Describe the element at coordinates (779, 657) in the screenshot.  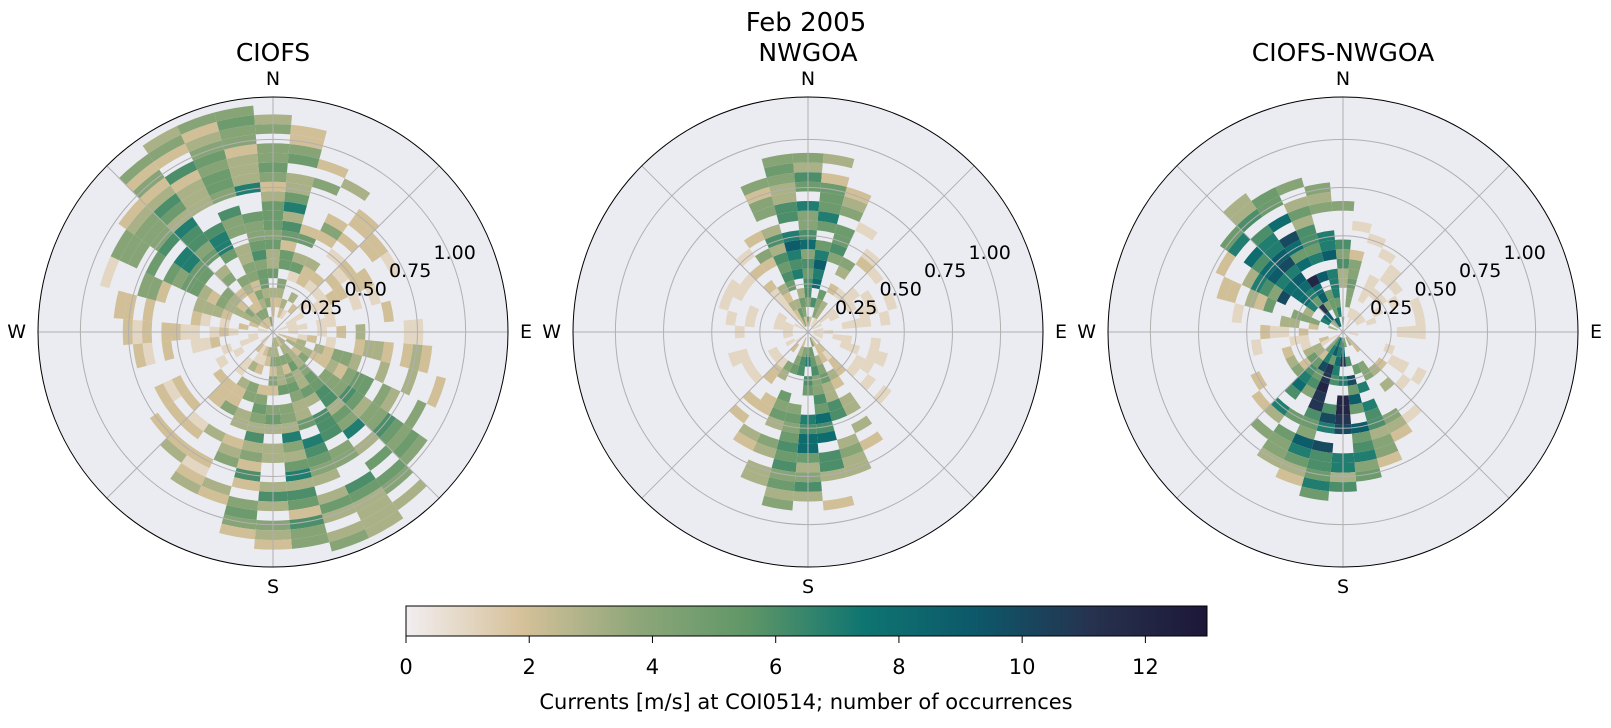
I see `colorbar-ticks: 0 2 4 6 8 10 12` at that location.